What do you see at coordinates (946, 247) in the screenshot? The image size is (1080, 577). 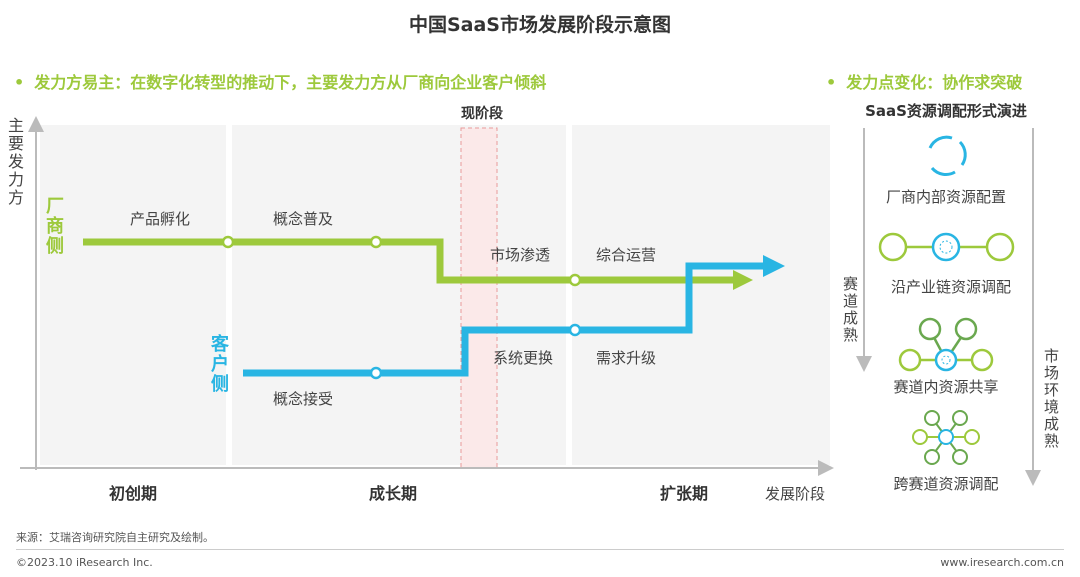 I see `chain-icon` at bounding box center [946, 247].